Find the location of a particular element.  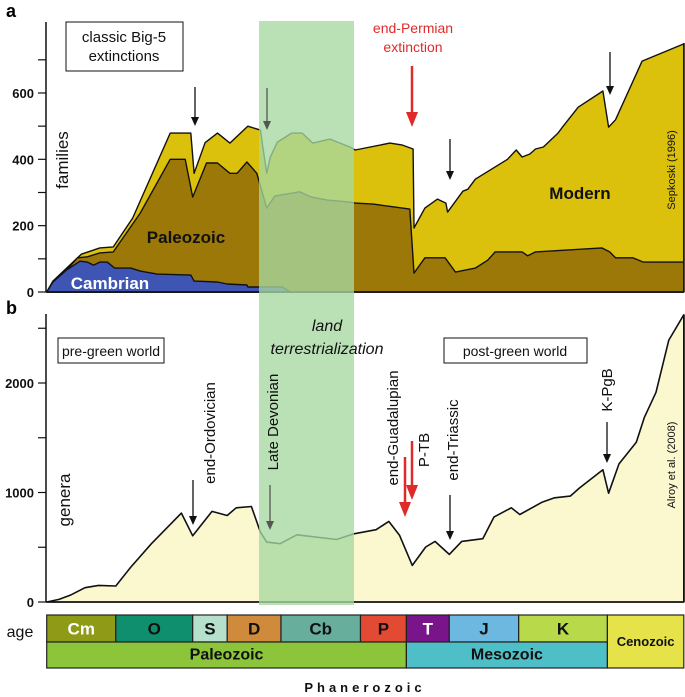

post-green-box is located at coordinates (515, 350).